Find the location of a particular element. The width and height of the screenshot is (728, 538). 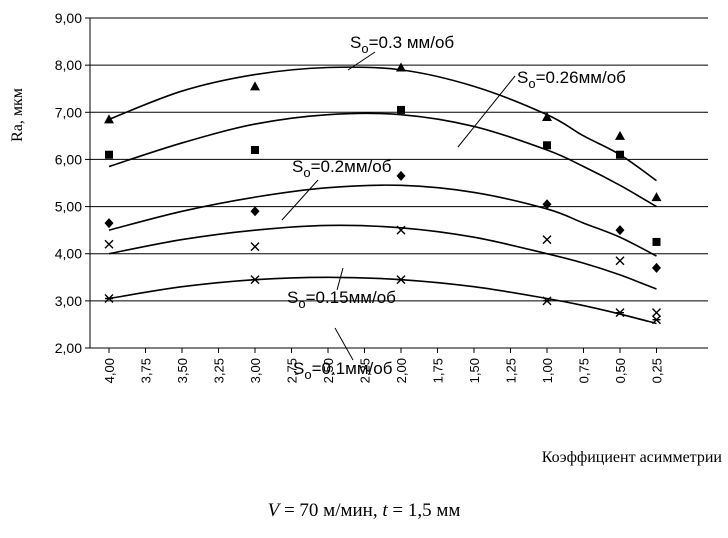

label-text: =0.1мм/об is located at coordinates (352, 368).